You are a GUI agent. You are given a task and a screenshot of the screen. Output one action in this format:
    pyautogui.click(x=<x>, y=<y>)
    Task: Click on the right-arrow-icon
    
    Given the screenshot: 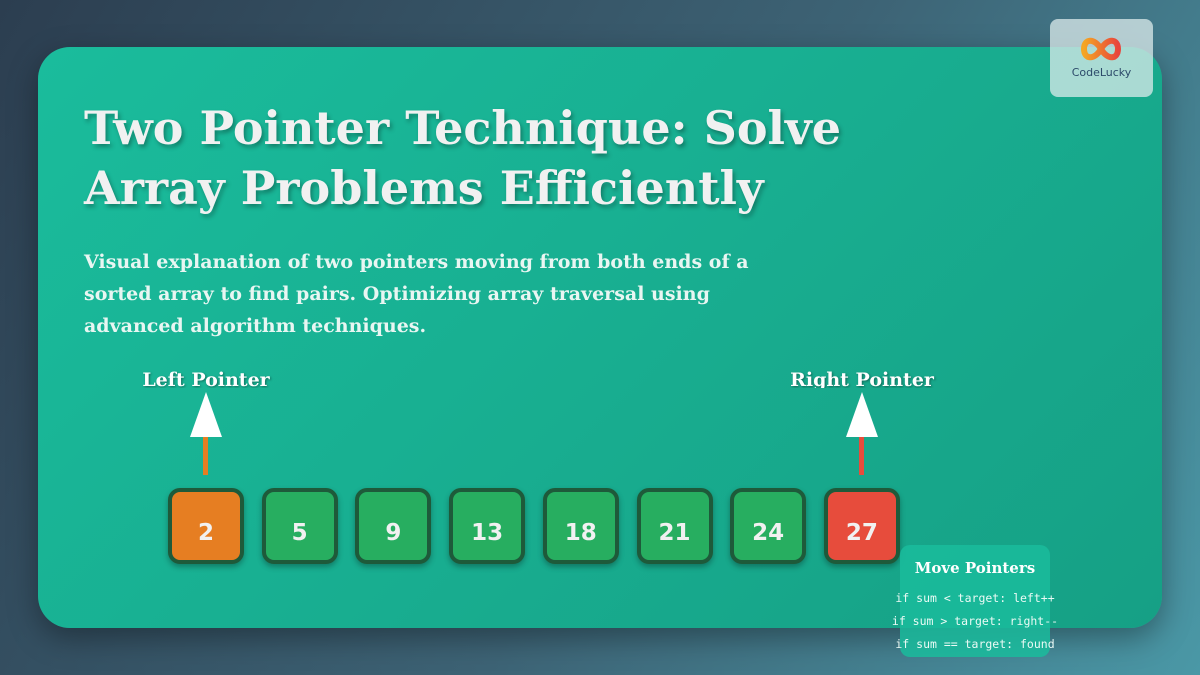 What is the action you would take?
    pyautogui.click(x=862, y=414)
    